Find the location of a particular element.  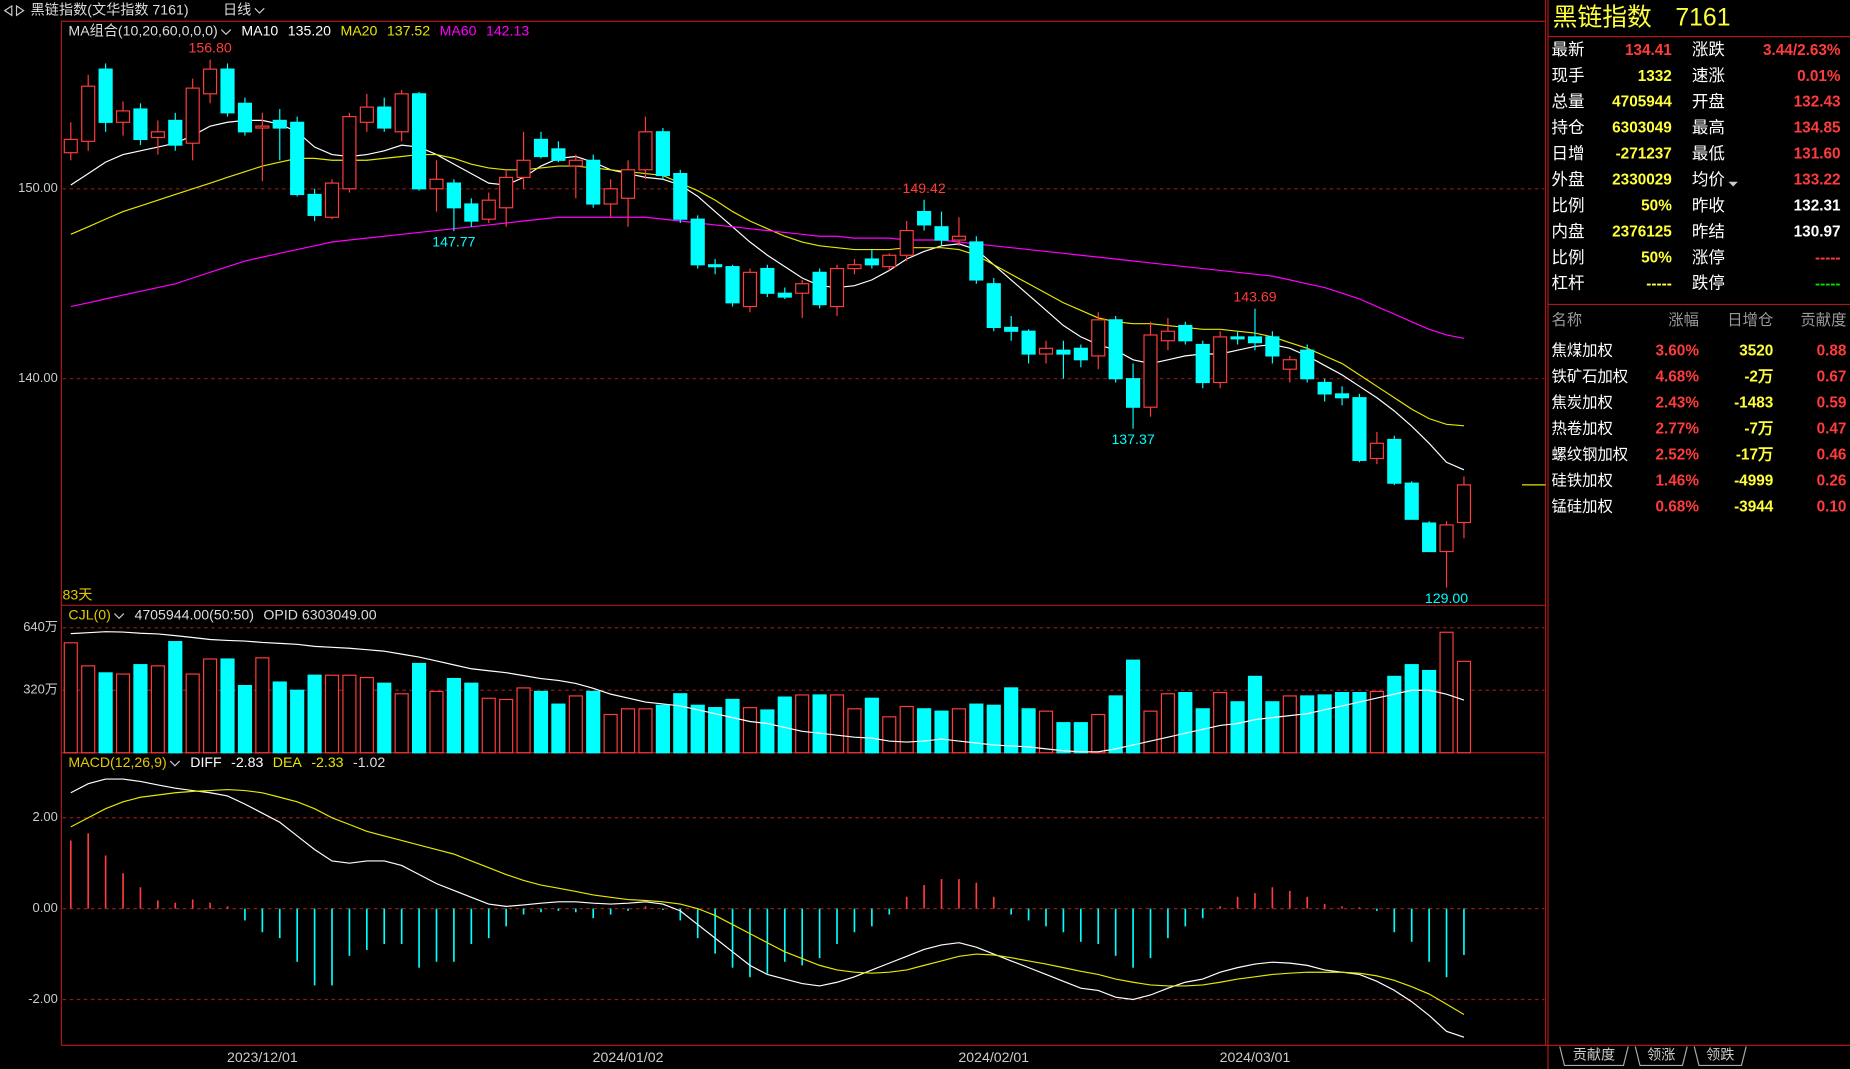

table-cell: 0.10 is located at coordinates (1832, 506).